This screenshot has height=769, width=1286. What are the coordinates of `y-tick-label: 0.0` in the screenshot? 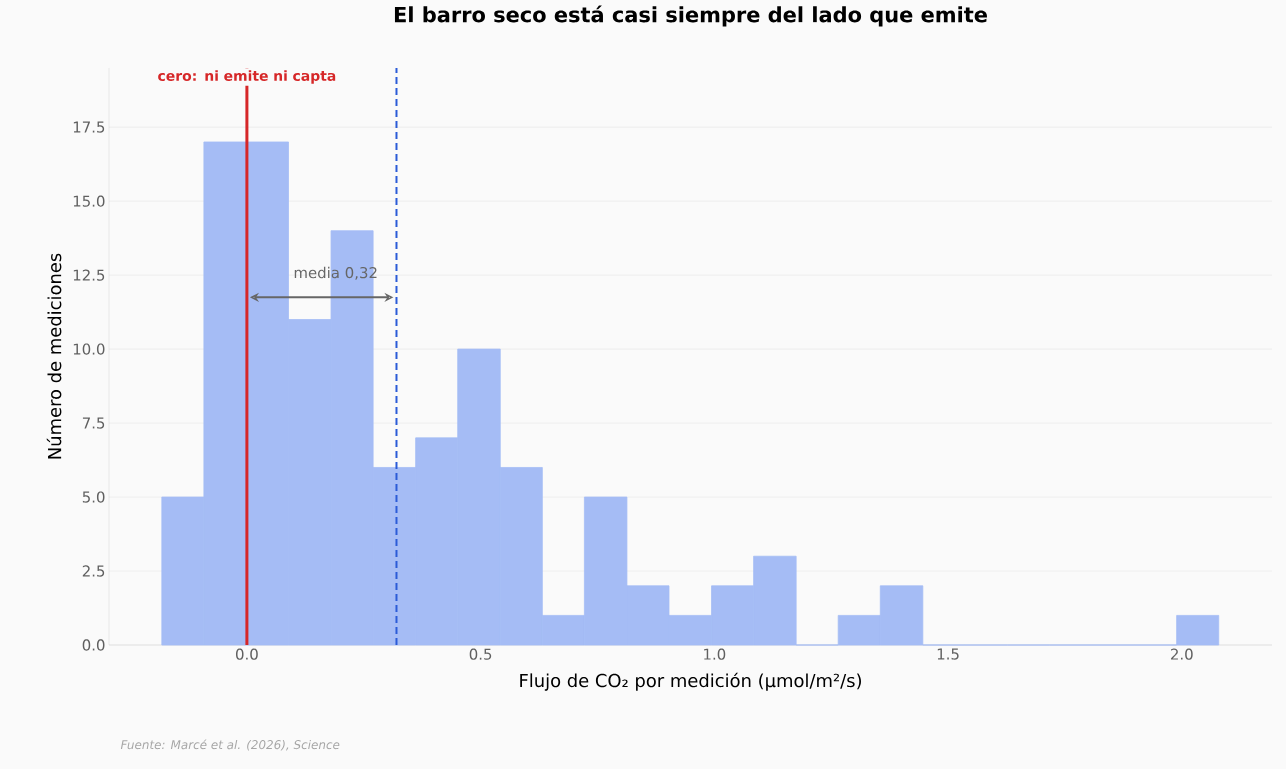 It's located at (93, 645).